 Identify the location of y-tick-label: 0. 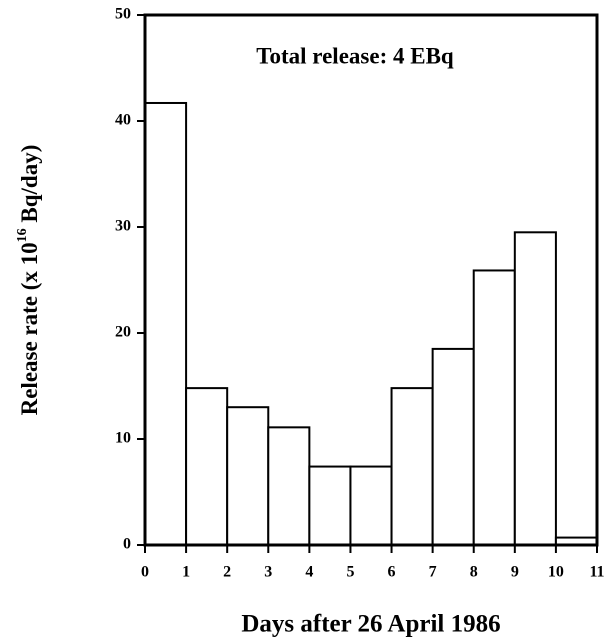
(127, 544).